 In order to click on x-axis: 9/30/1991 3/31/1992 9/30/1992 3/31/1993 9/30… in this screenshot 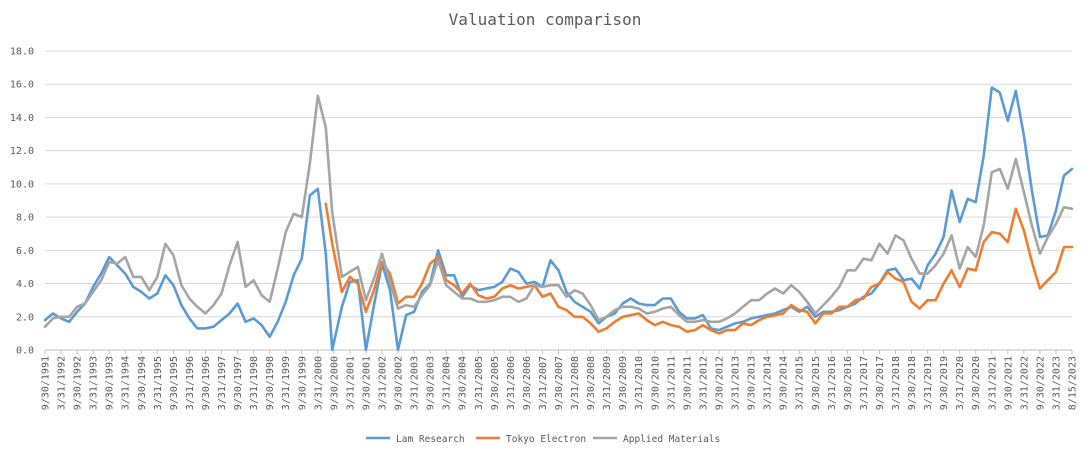, I will do `click(560, 380)`.